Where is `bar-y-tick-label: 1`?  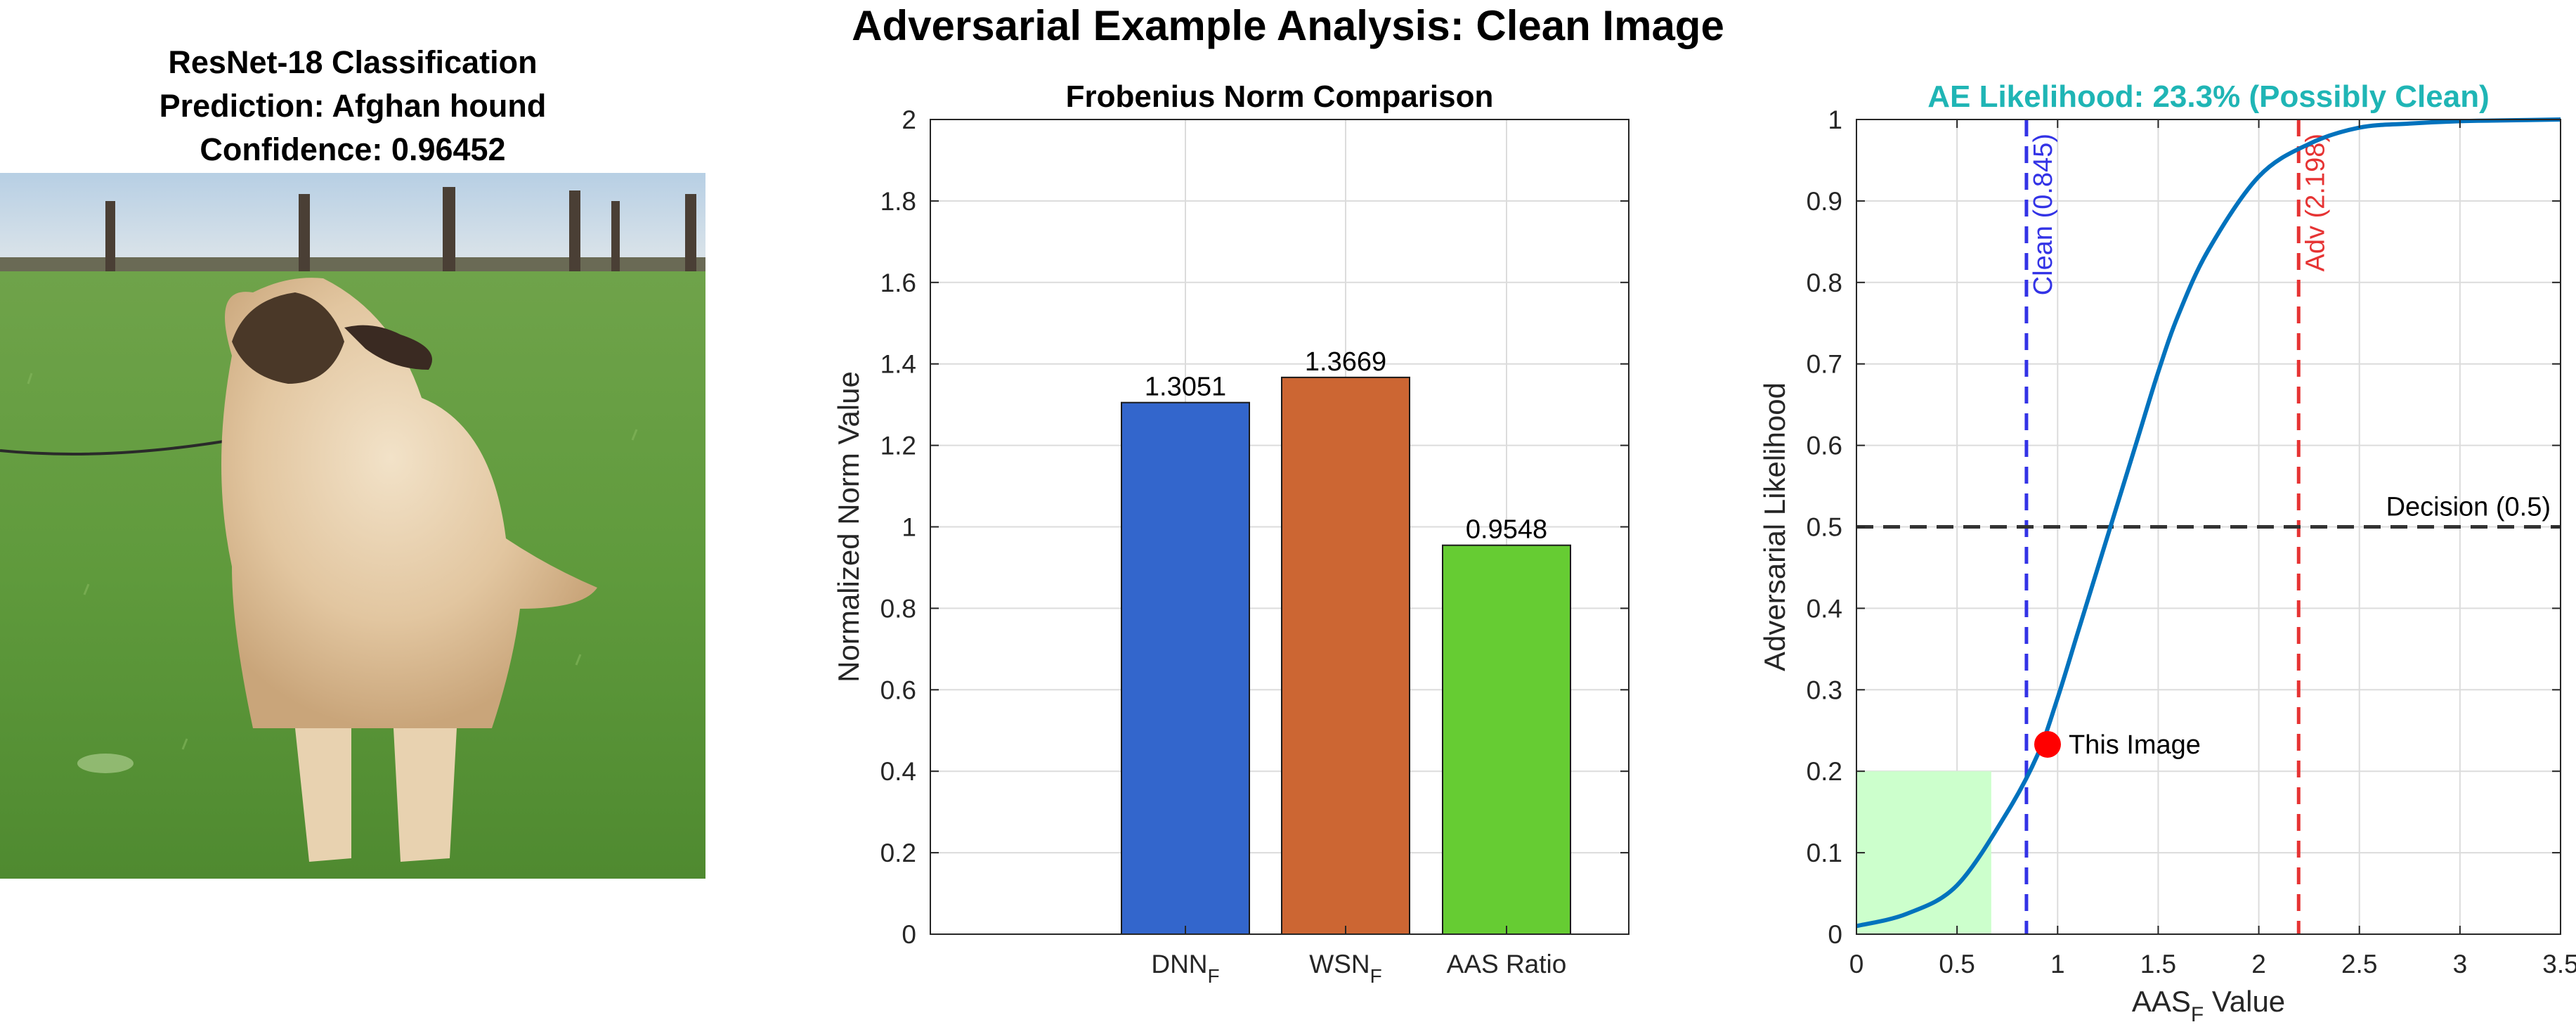
bar-y-tick-label: 1 is located at coordinates (909, 527).